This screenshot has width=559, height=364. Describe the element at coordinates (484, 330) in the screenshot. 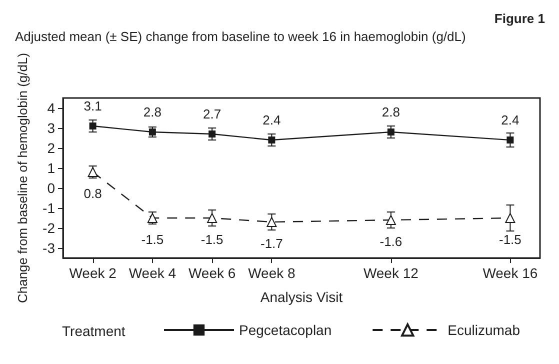

I see `legend-label: Eculizumab` at that location.